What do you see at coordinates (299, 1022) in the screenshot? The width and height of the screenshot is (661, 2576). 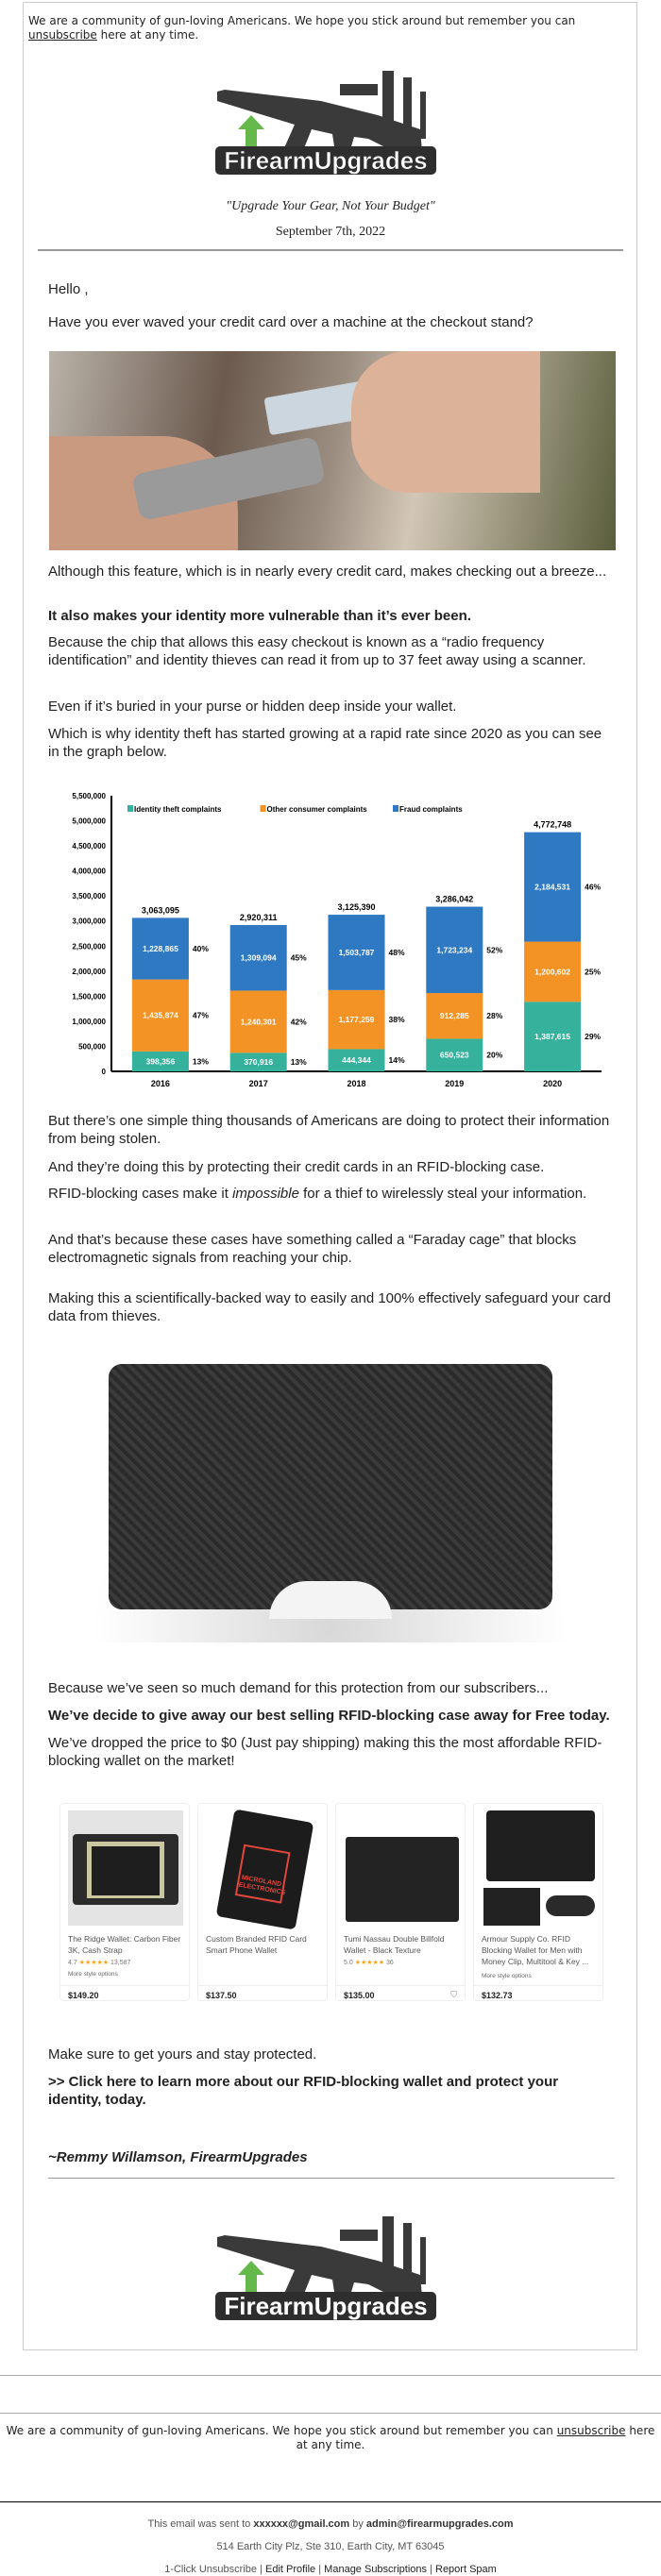 I see `bar-percent-label: 42%` at bounding box center [299, 1022].